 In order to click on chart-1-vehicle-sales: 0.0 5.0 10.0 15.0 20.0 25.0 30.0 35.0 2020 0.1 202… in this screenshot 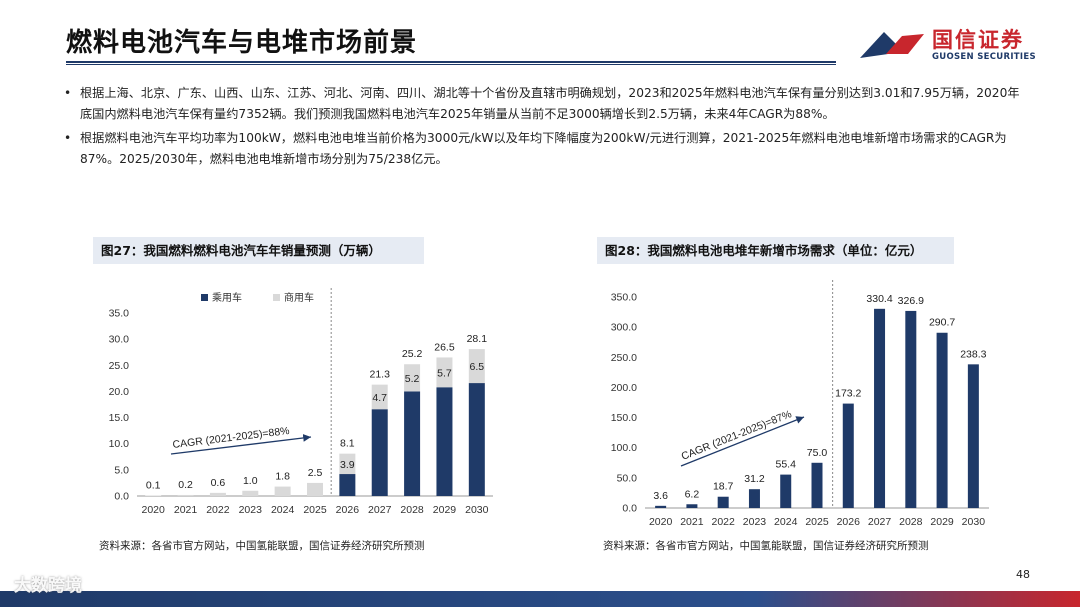, I will do `click(301, 402)`.